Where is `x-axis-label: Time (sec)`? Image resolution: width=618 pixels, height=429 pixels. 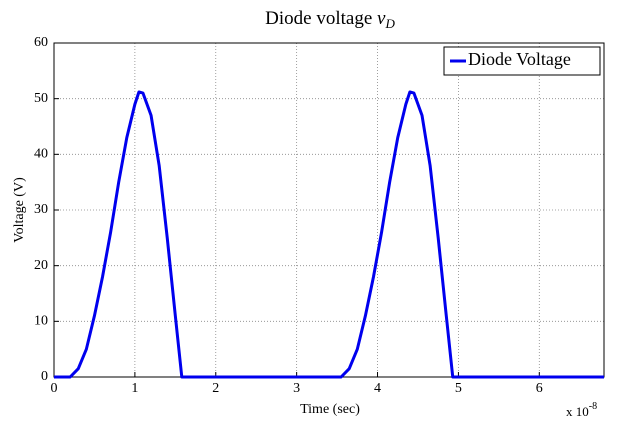
x-axis-label: Time (sec) is located at coordinates (330, 409).